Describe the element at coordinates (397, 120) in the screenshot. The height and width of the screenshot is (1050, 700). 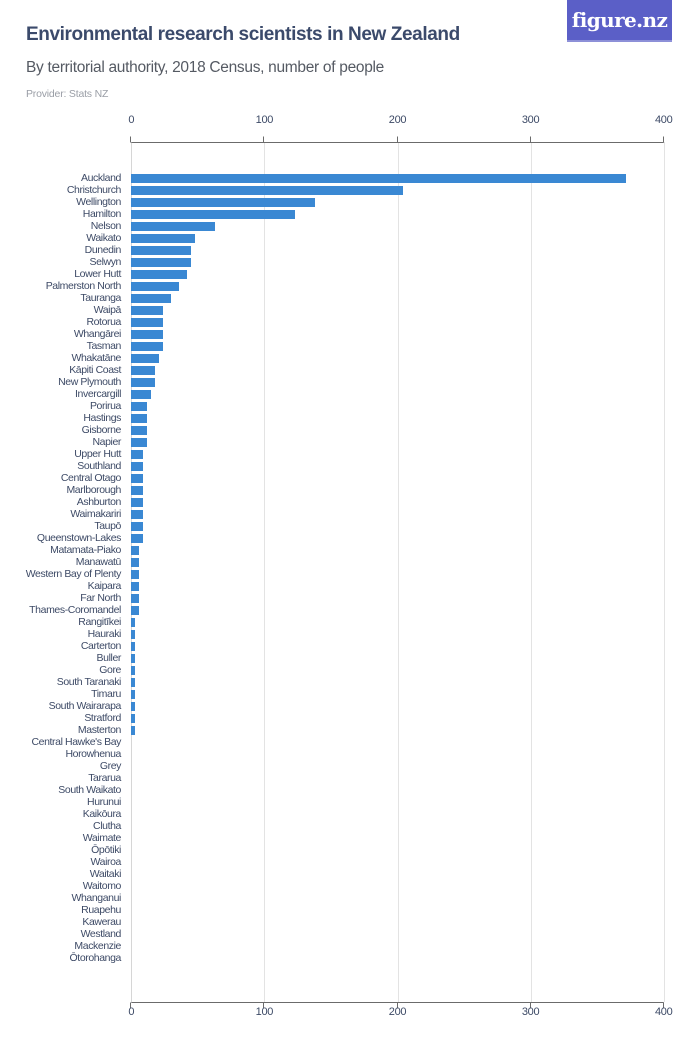
I see `top-axis-tick-label: 200` at that location.